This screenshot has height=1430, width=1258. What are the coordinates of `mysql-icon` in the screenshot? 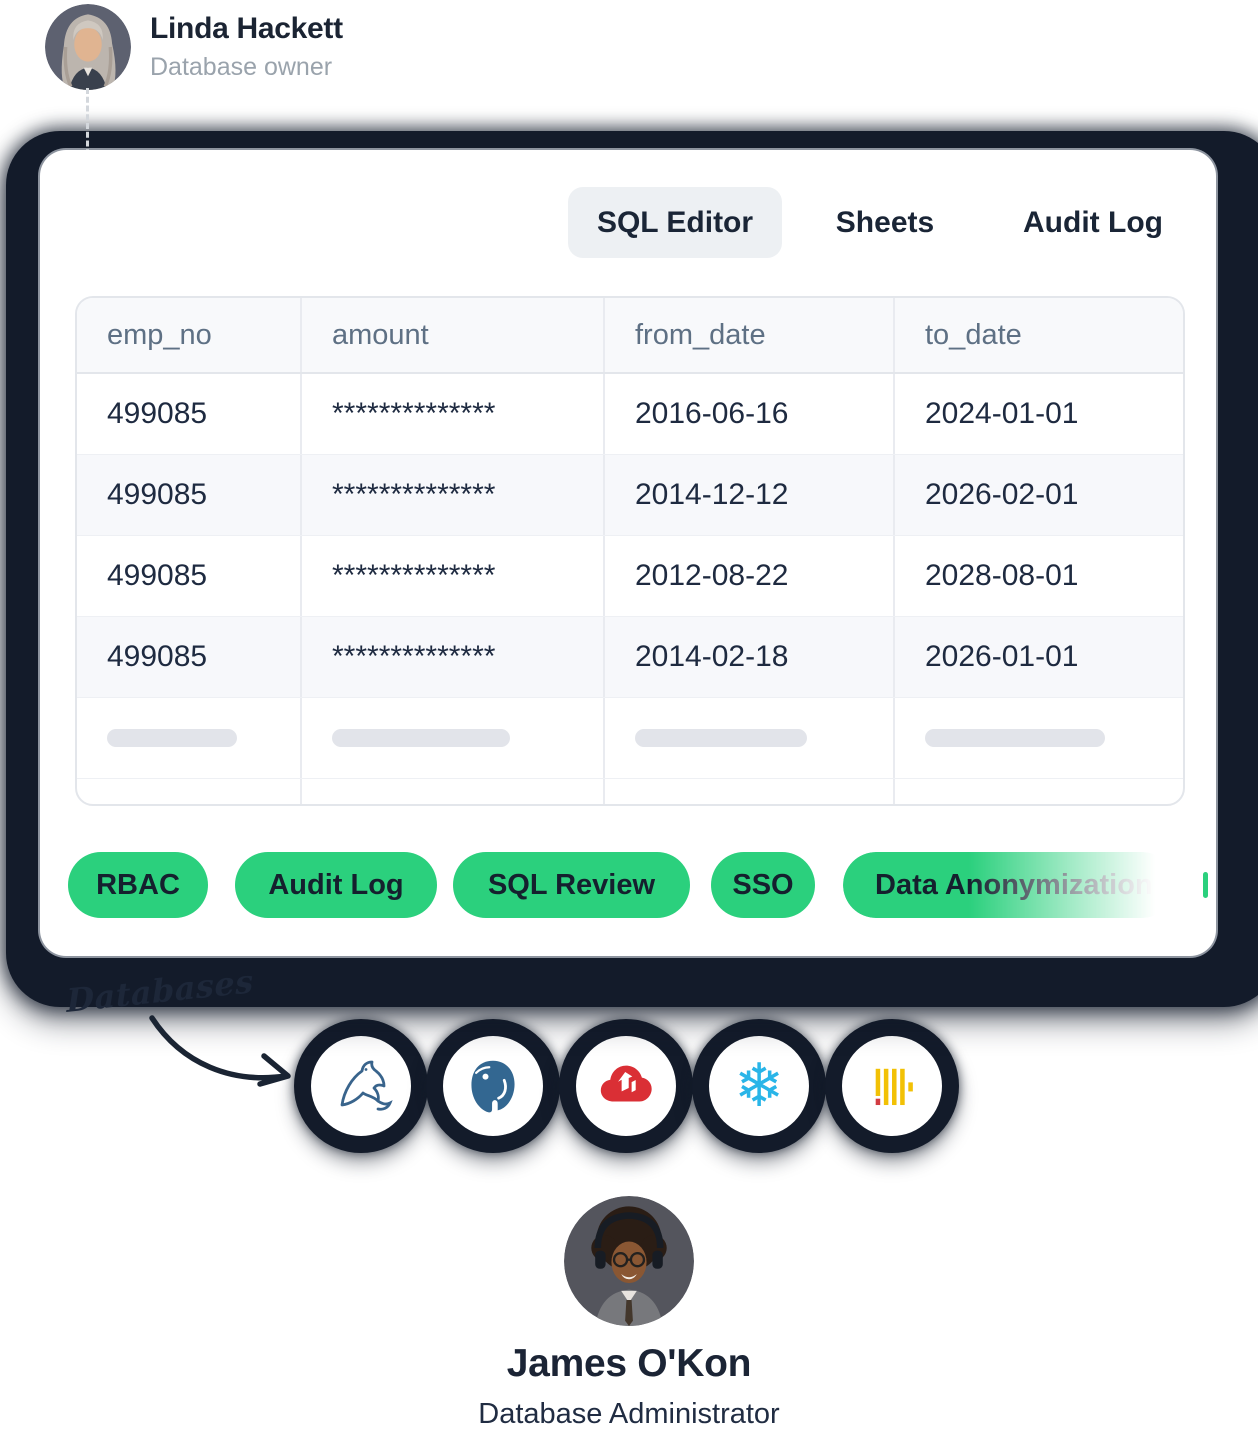 It's located at (366, 1085).